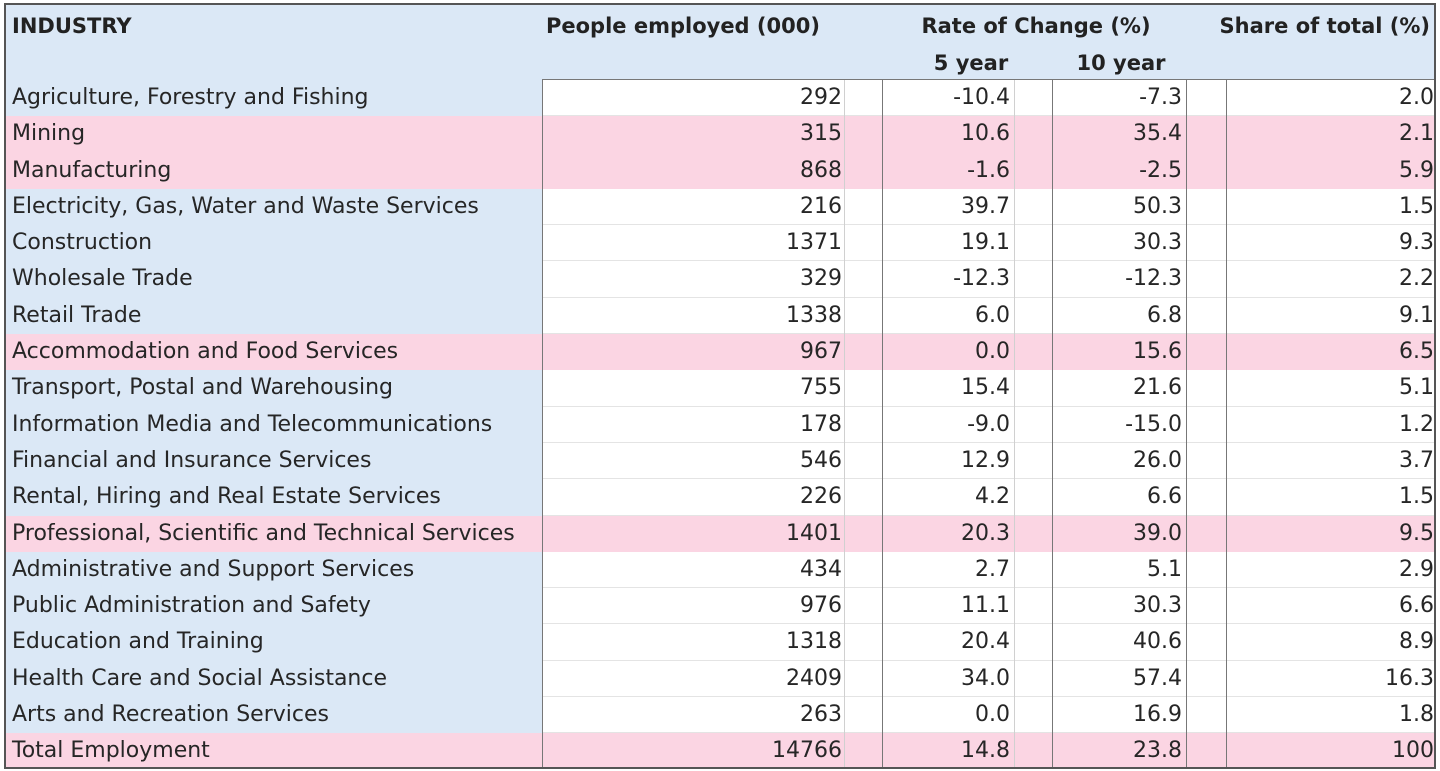 The image size is (1440, 771). Describe the element at coordinates (992, 569) in the screenshot. I see `rate-5-year-cell: 2.7` at that location.